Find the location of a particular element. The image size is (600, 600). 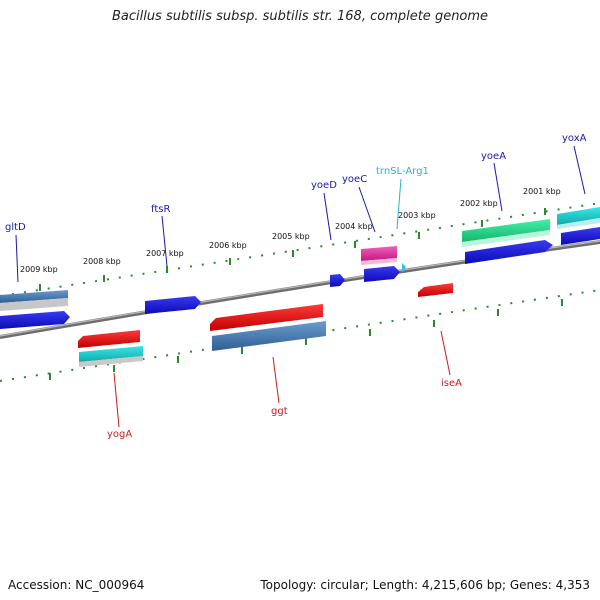

gene-label-ggt: ggt is located at coordinates (279, 411).